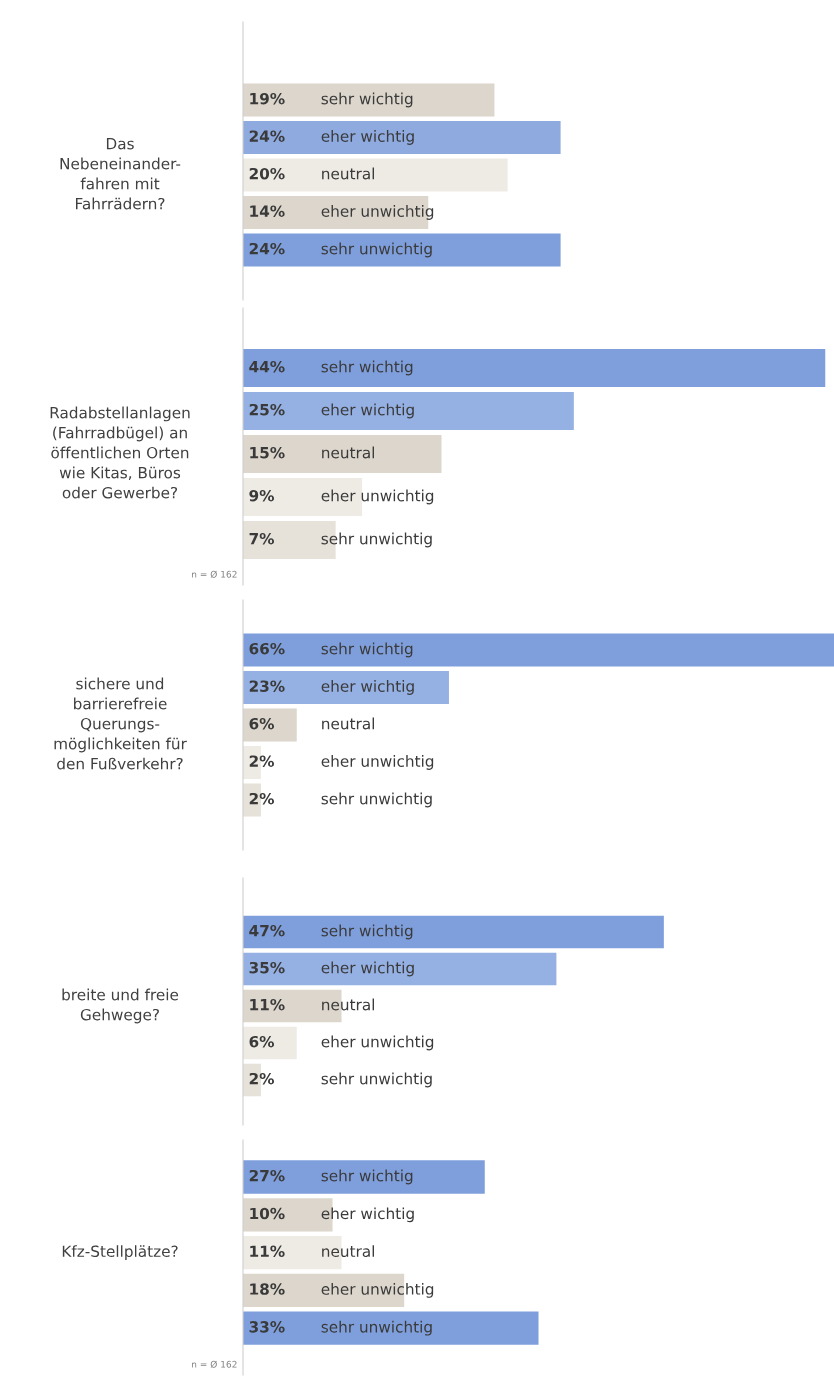  What do you see at coordinates (262, 538) in the screenshot?
I see `data-label: 7%` at bounding box center [262, 538].